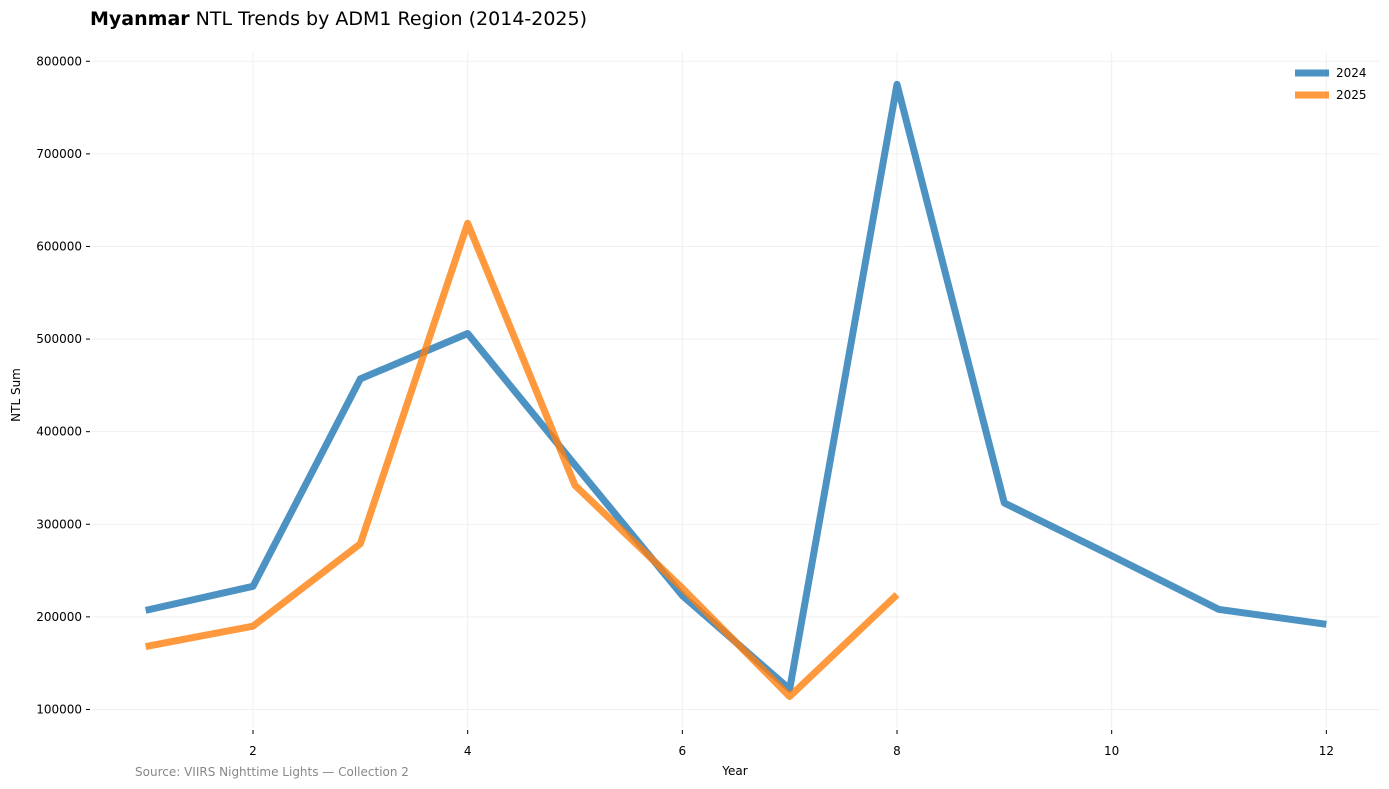 Image resolution: width=1389 pixels, height=789 pixels. Describe the element at coordinates (140, 19) in the screenshot. I see `chart-title-country: Myanmar` at that location.